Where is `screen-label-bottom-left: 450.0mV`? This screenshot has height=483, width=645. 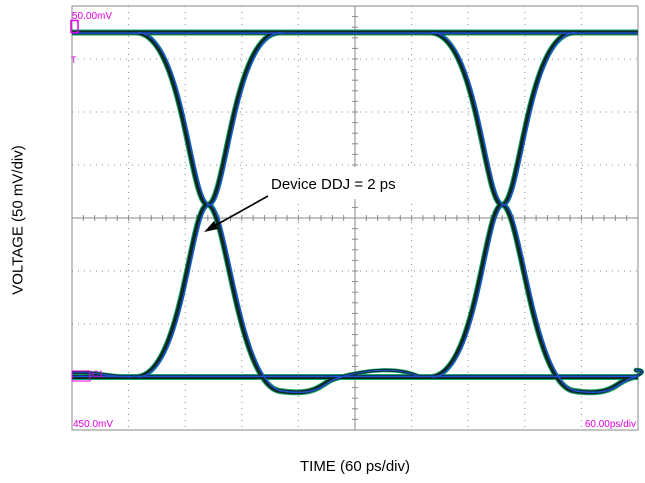 screen-label-bottom-left: 450.0mV is located at coordinates (93, 424).